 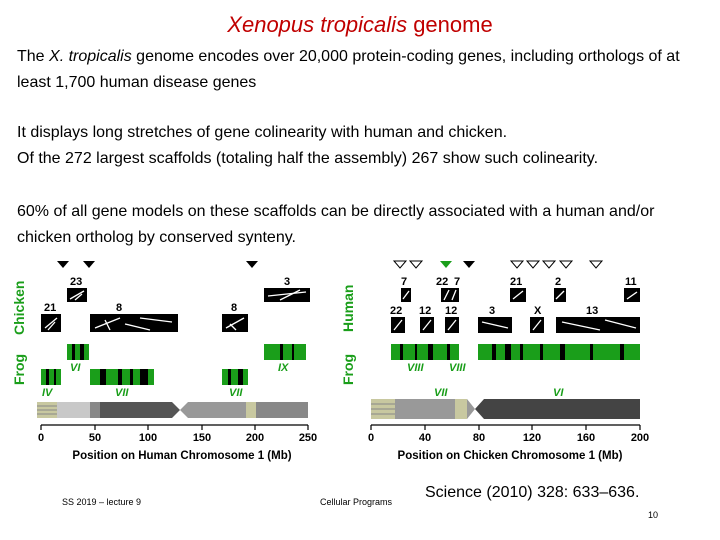 I want to click on left-tick-150: 150, so click(x=202, y=438).